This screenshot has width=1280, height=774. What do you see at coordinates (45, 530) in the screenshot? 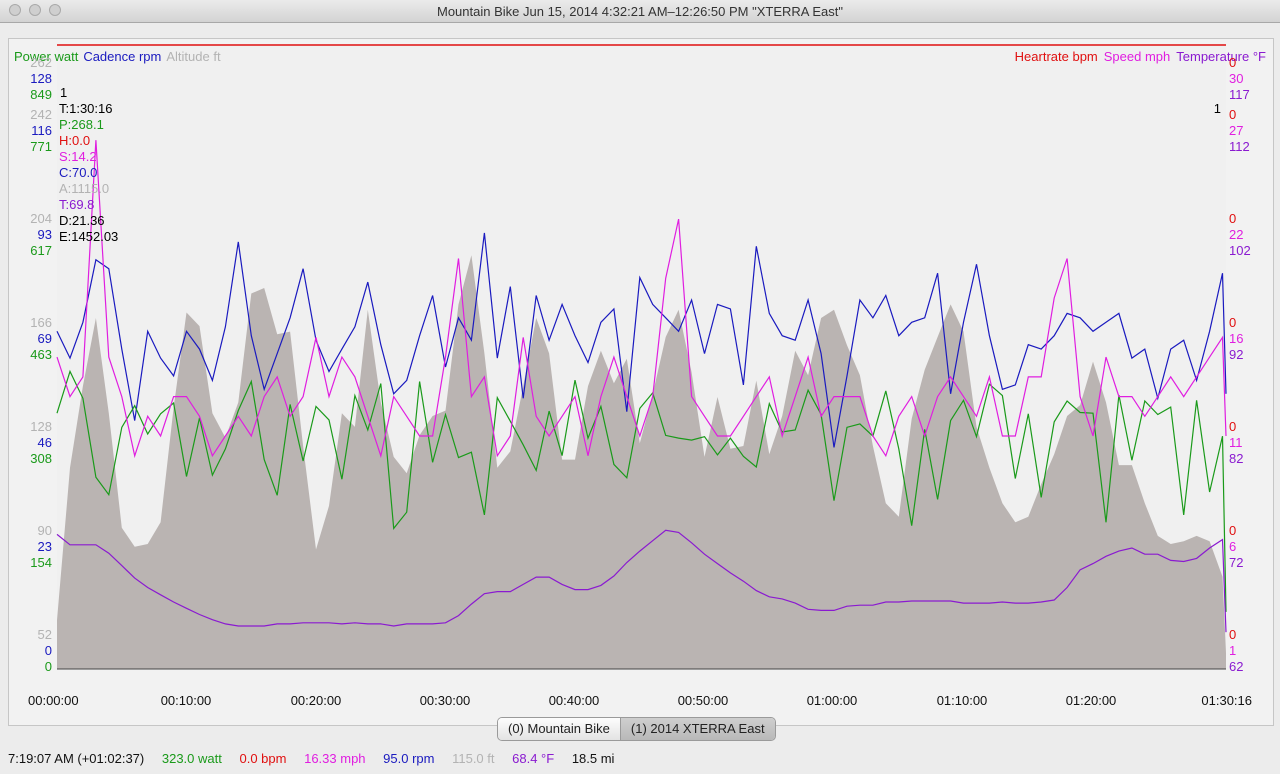
I see `y-tick-altitude: 90` at bounding box center [45, 530].